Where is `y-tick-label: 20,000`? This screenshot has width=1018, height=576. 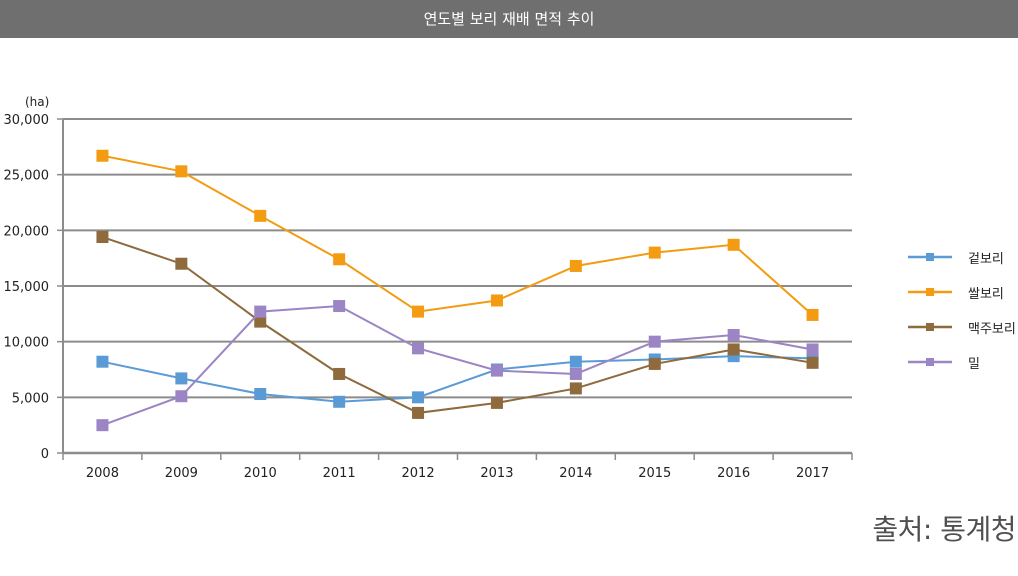
y-tick-label: 20,000 is located at coordinates (27, 231).